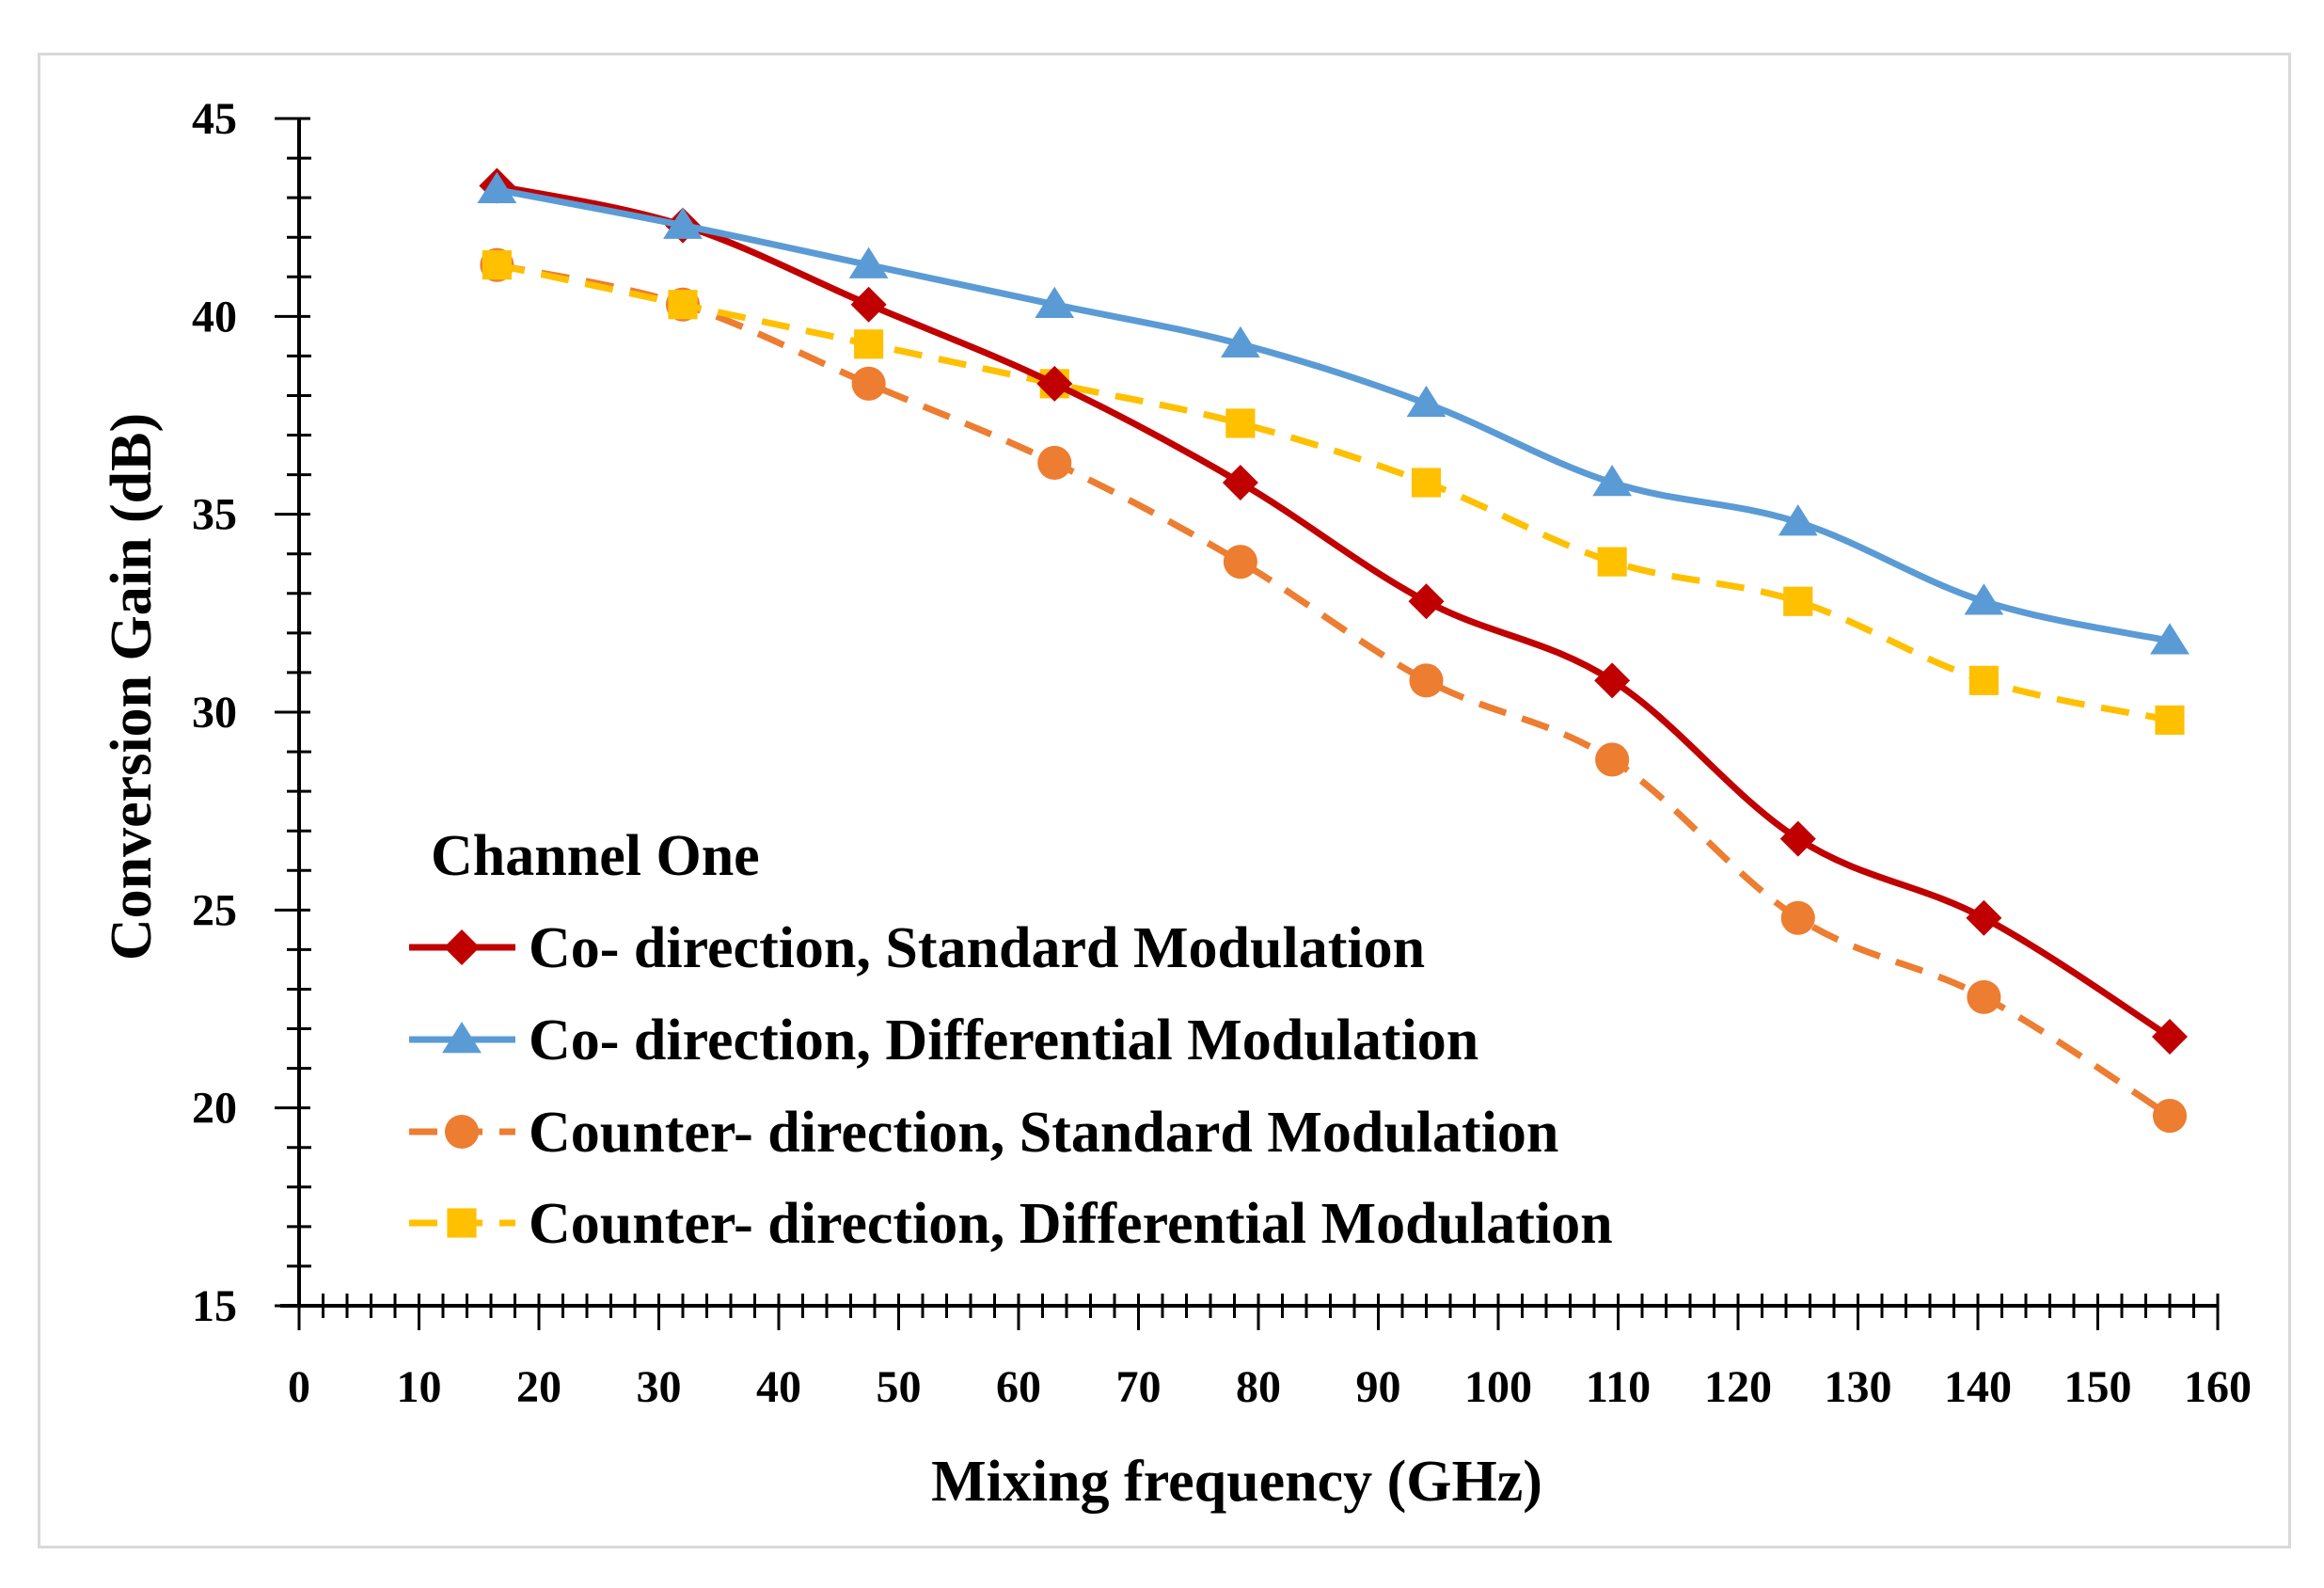 This screenshot has width=2324, height=1588. Describe the element at coordinates (1978, 1387) in the screenshot. I see `x-tick-label: 140` at that location.